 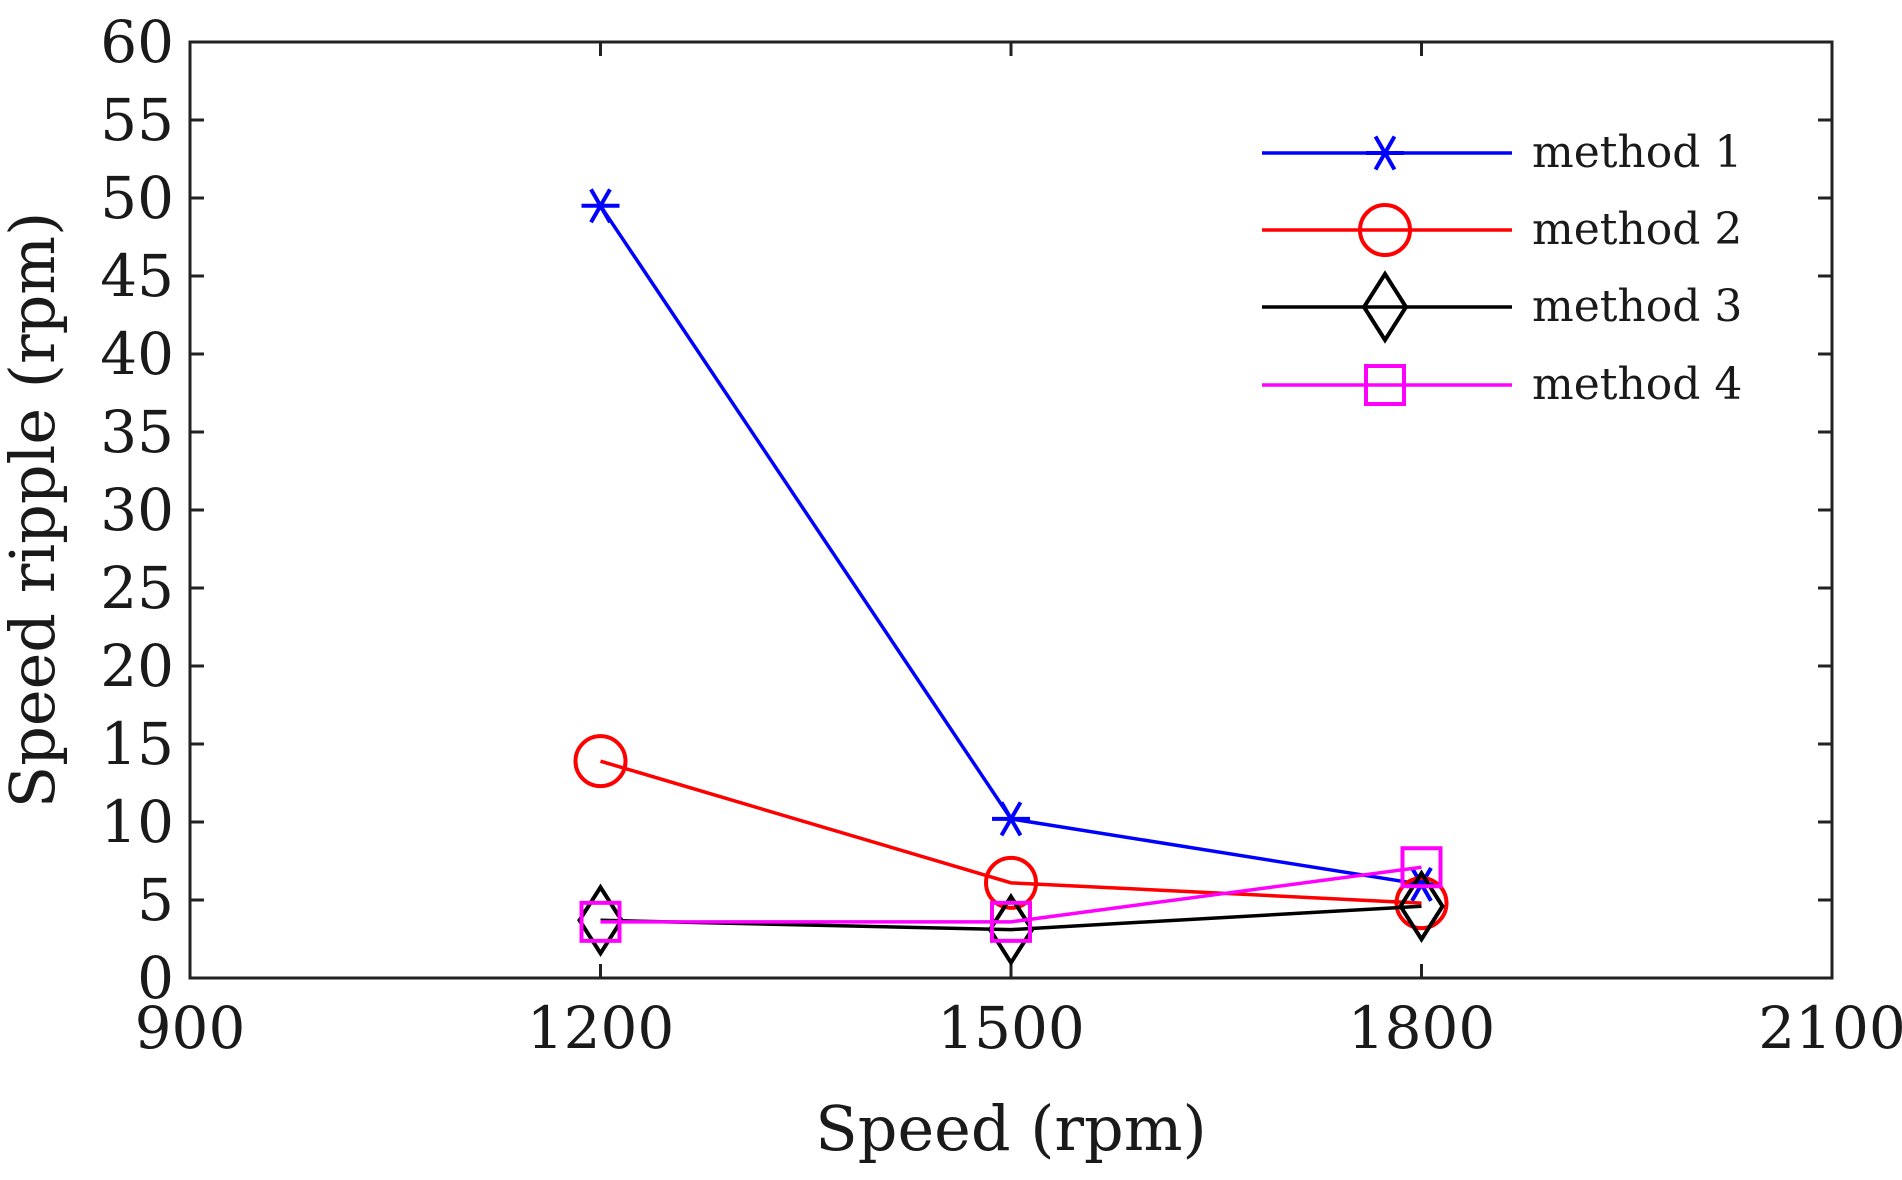 I want to click on y-tick-label: 10, so click(x=137, y=822).